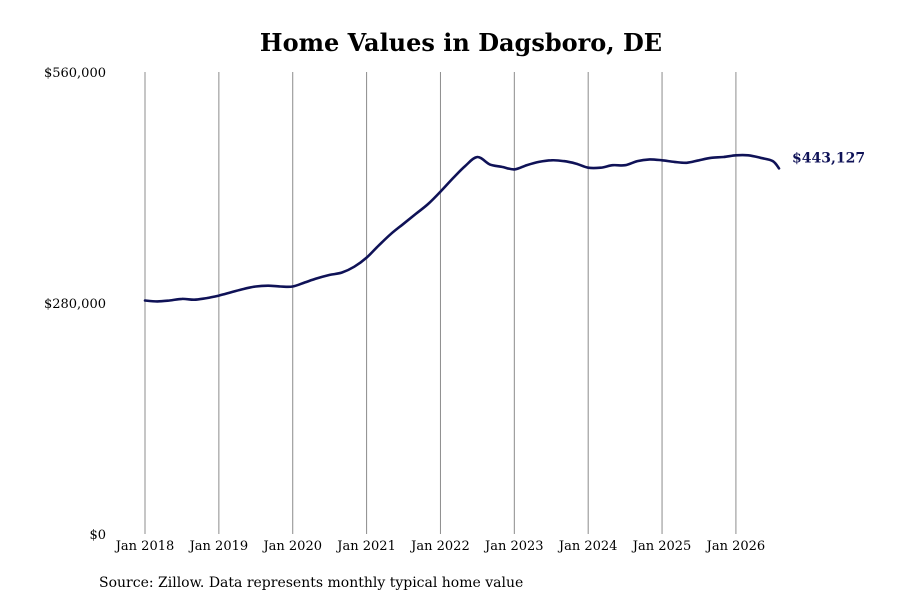 This screenshot has width=900, height=600. I want to click on x-tick-label: Jan 2023, so click(513, 546).